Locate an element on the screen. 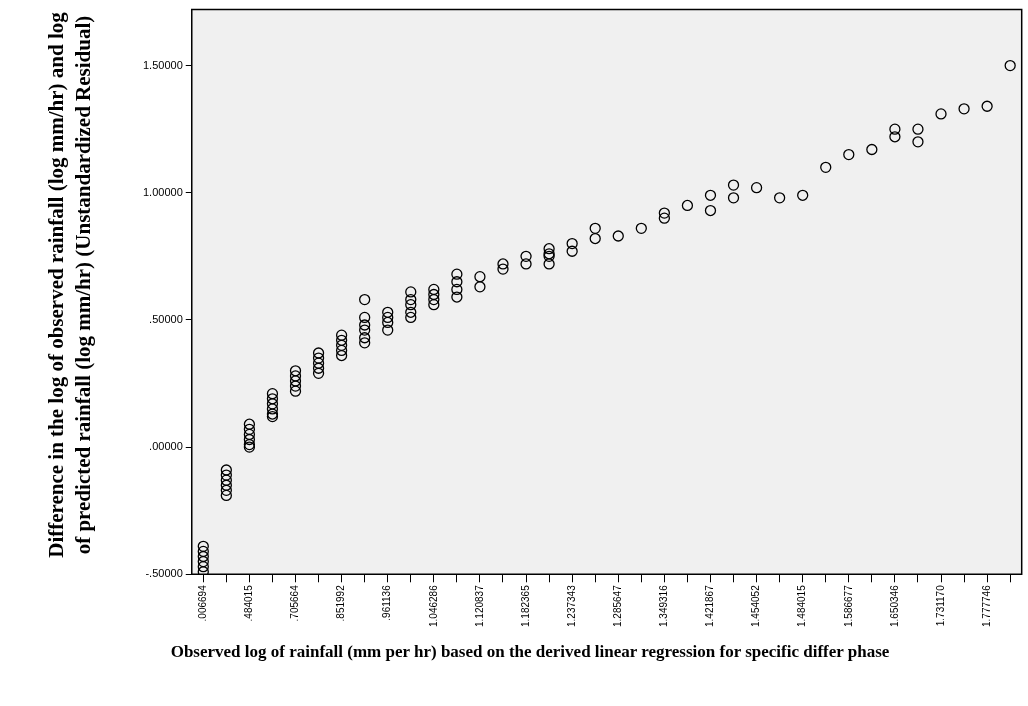 This screenshot has height=706, width=1028. y-tick-label: .00000 is located at coordinates (166, 446).